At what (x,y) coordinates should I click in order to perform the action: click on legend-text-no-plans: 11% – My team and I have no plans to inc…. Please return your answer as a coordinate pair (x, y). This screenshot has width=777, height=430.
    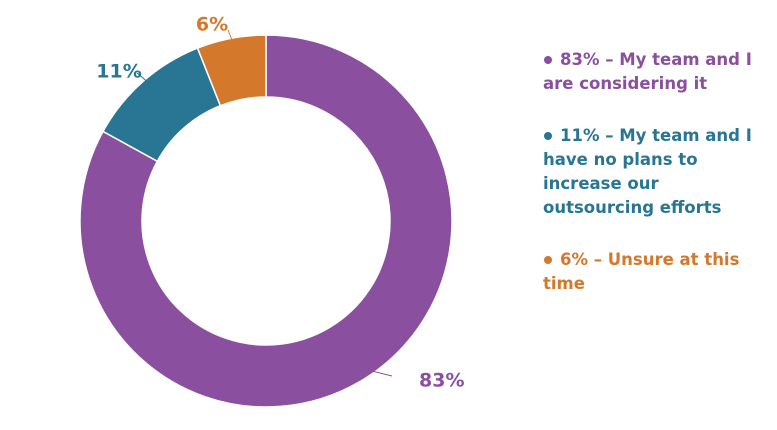
    Looking at the image, I should click on (647, 171).